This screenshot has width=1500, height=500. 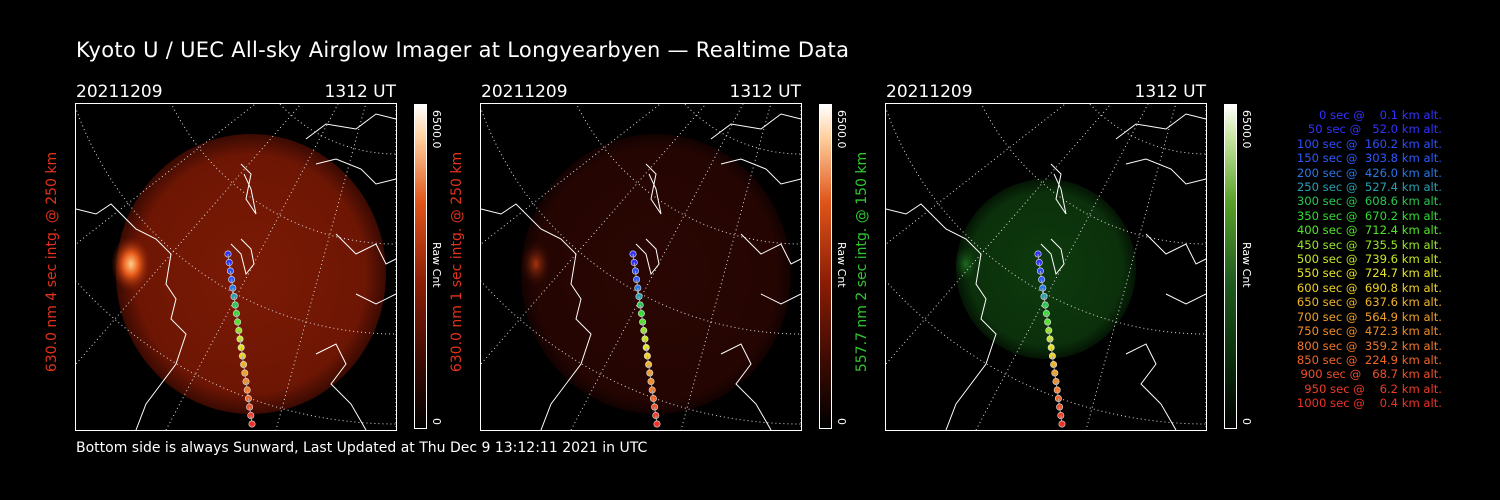 I want to click on legend-entry: 100 sec @ 160.2 km alt., so click(x=1369, y=143).